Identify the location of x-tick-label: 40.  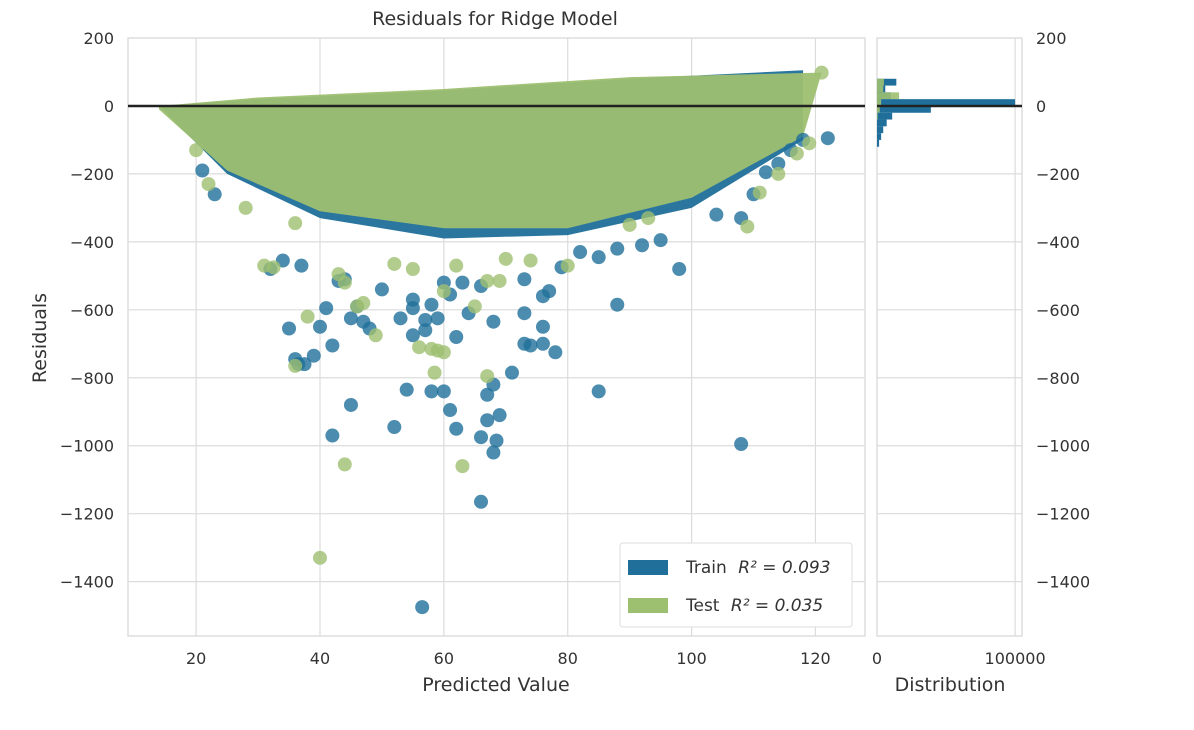
(320, 658).